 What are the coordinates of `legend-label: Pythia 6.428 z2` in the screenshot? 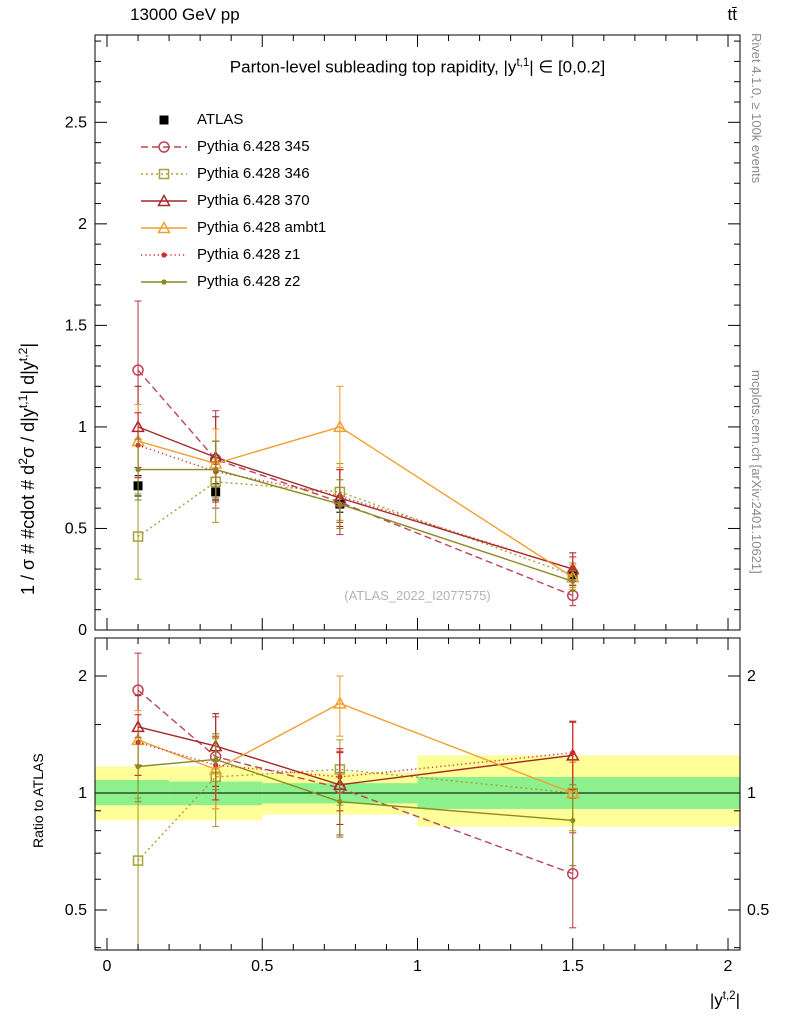 It's located at (249, 281).